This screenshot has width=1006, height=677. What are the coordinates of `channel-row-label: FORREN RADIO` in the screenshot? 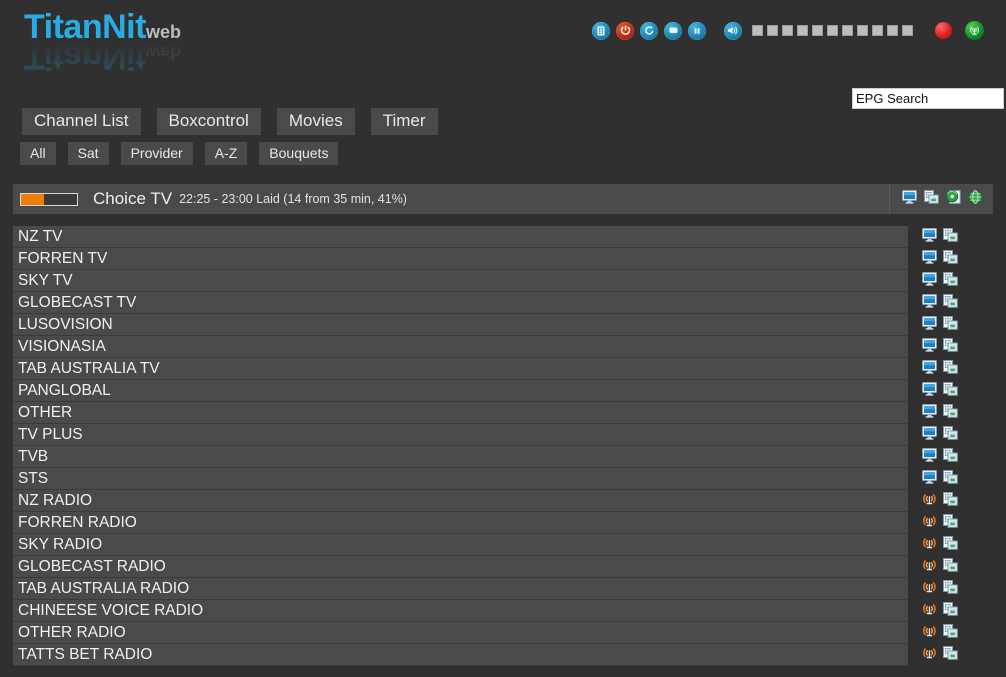 It's located at (460, 523).